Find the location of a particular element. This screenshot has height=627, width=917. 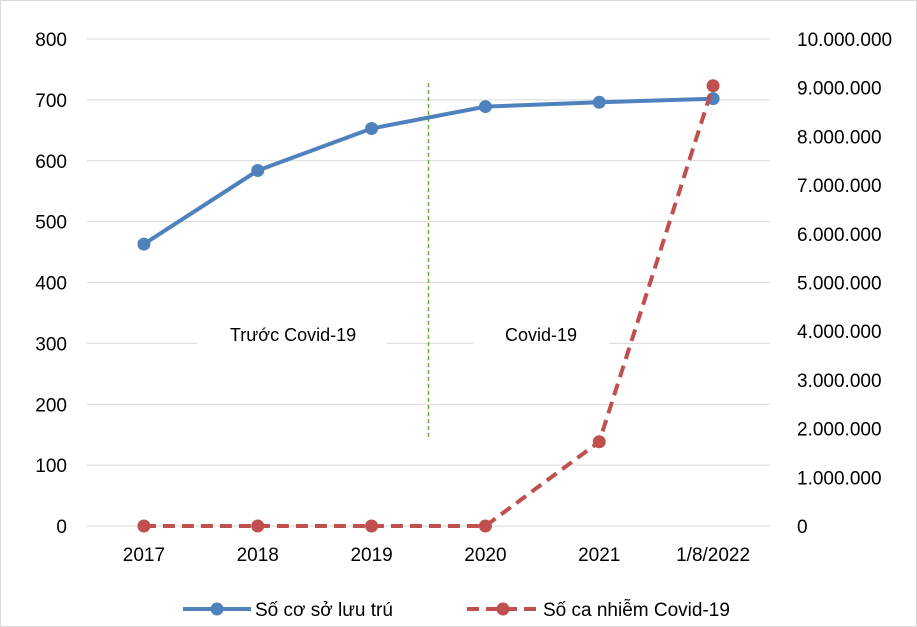

y-left-tick-label: 700 is located at coordinates (51, 101).